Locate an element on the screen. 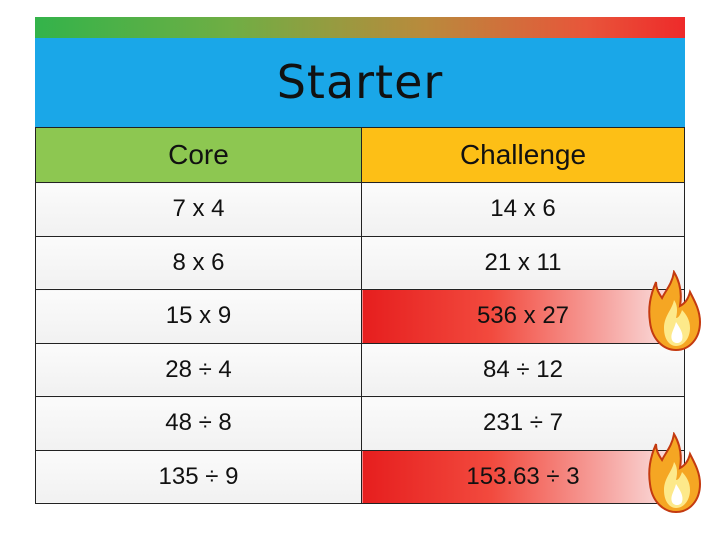 Image resolution: width=720 pixels, height=540 pixels. top-gradient-bar is located at coordinates (360, 27).